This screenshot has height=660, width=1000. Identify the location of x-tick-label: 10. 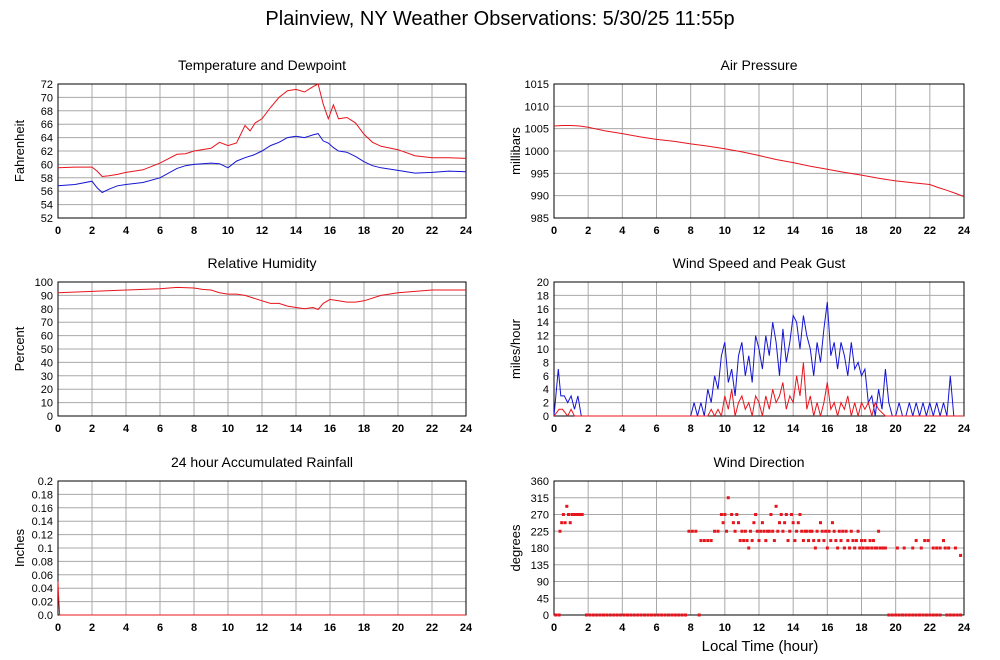
(228, 231).